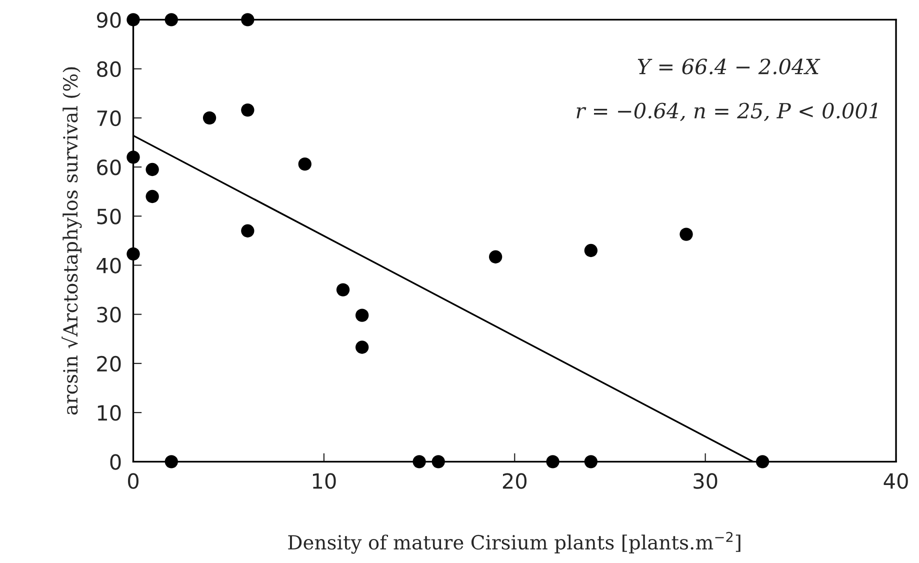  What do you see at coordinates (729, 66) in the screenshot?
I see `annotation: Y = 66.4 − 2.04X` at bounding box center [729, 66].